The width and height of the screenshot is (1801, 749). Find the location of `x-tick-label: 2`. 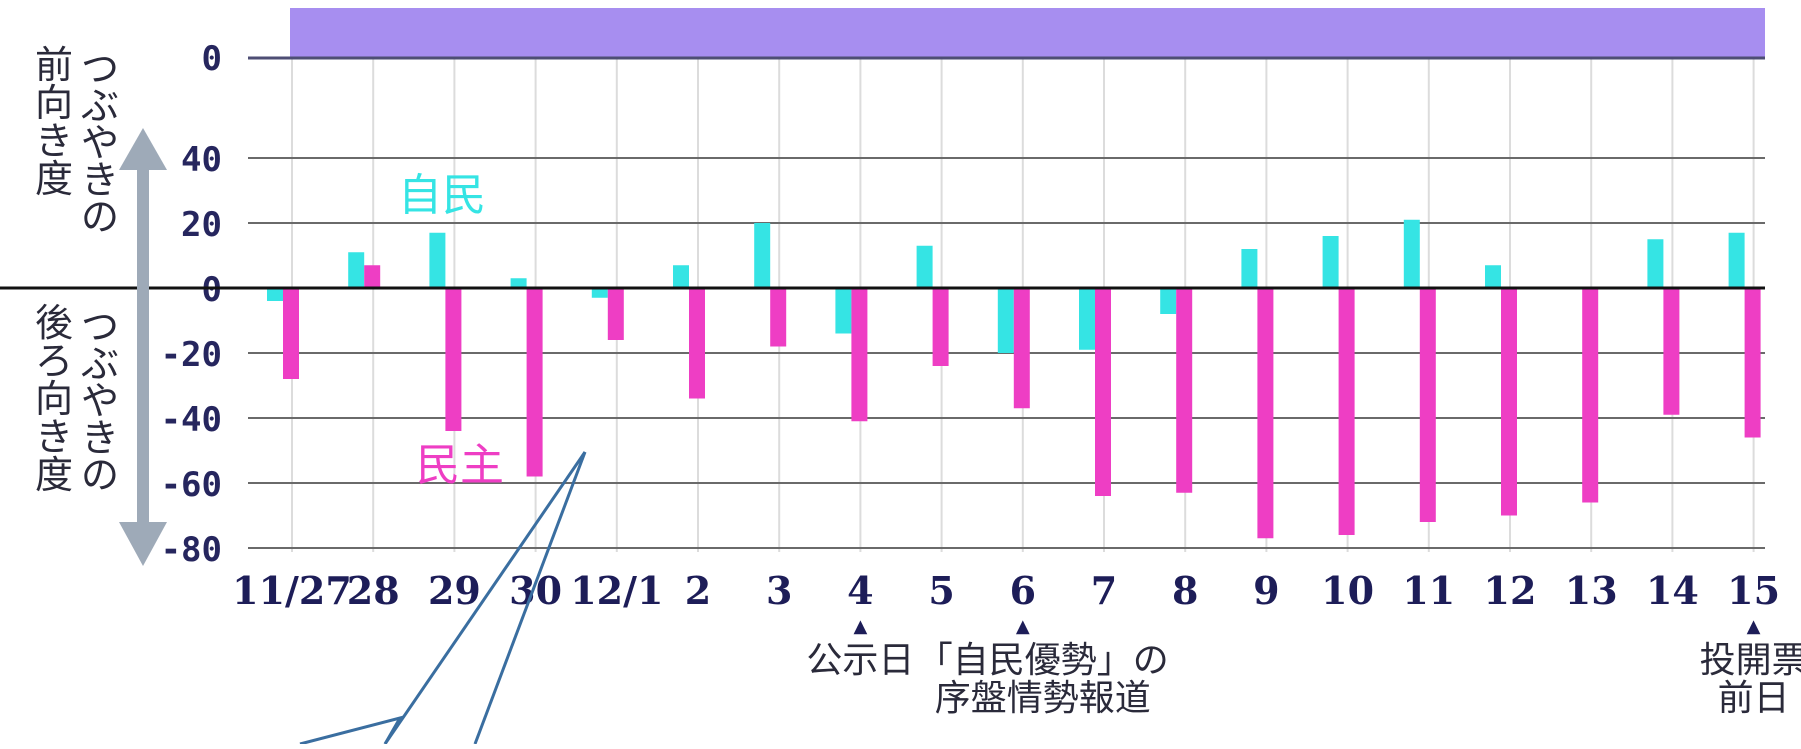

x-tick-label: 2 is located at coordinates (698, 590).